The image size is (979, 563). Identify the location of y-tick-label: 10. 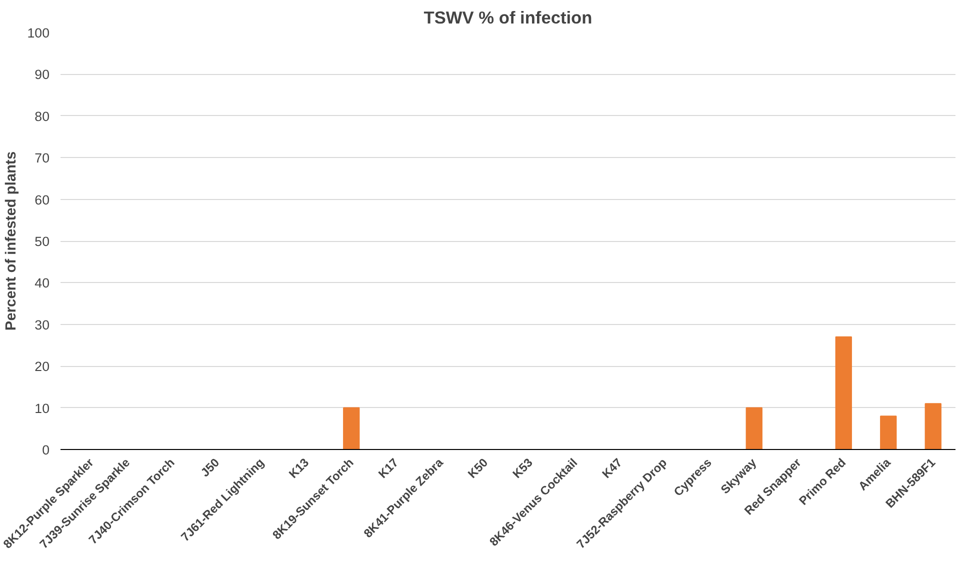
(42, 408).